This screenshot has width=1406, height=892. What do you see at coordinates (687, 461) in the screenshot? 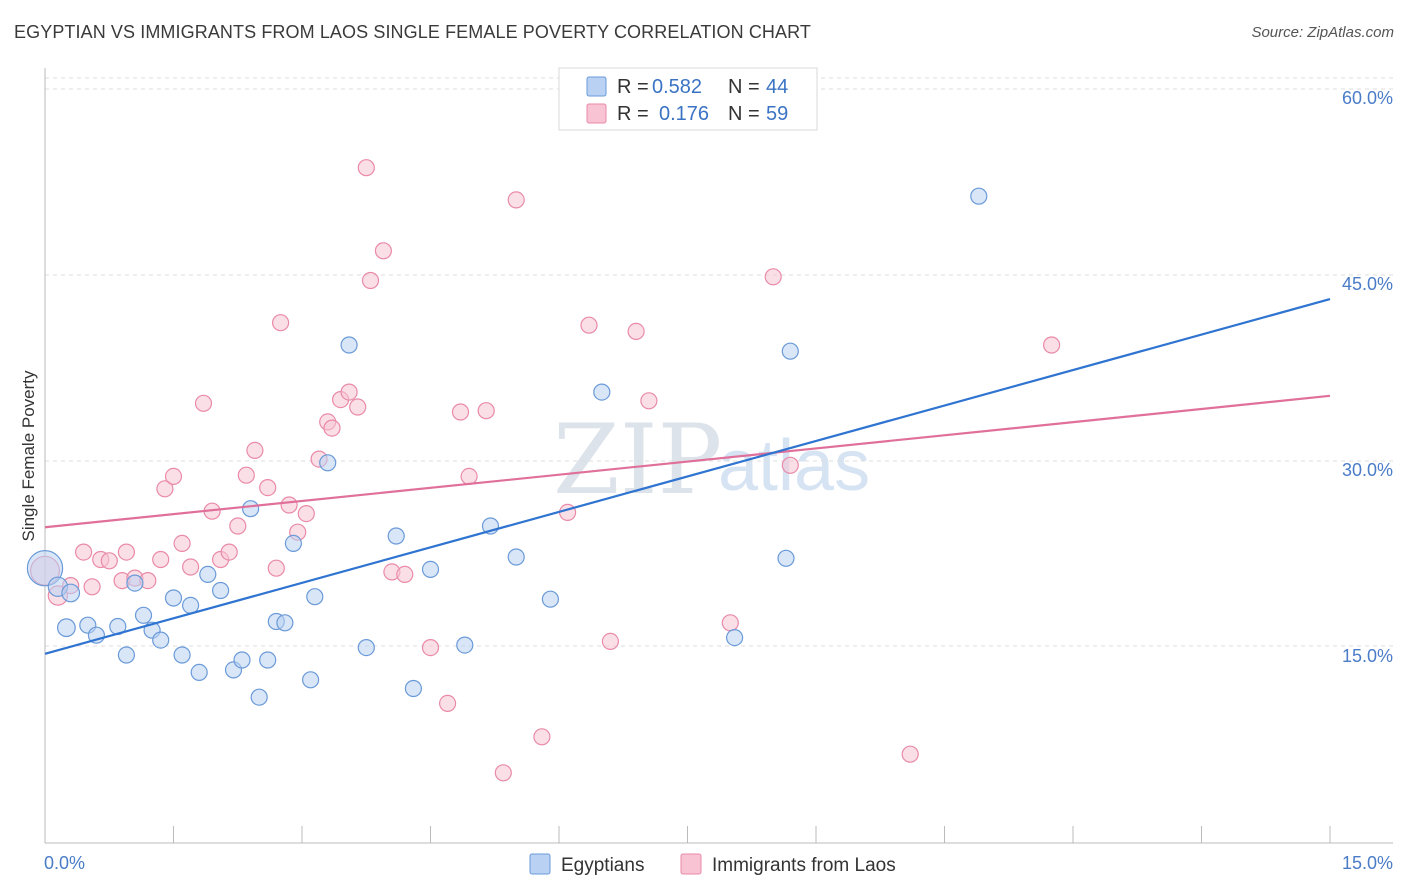
I see `trendline-immigrants-from-laos` at bounding box center [687, 461].